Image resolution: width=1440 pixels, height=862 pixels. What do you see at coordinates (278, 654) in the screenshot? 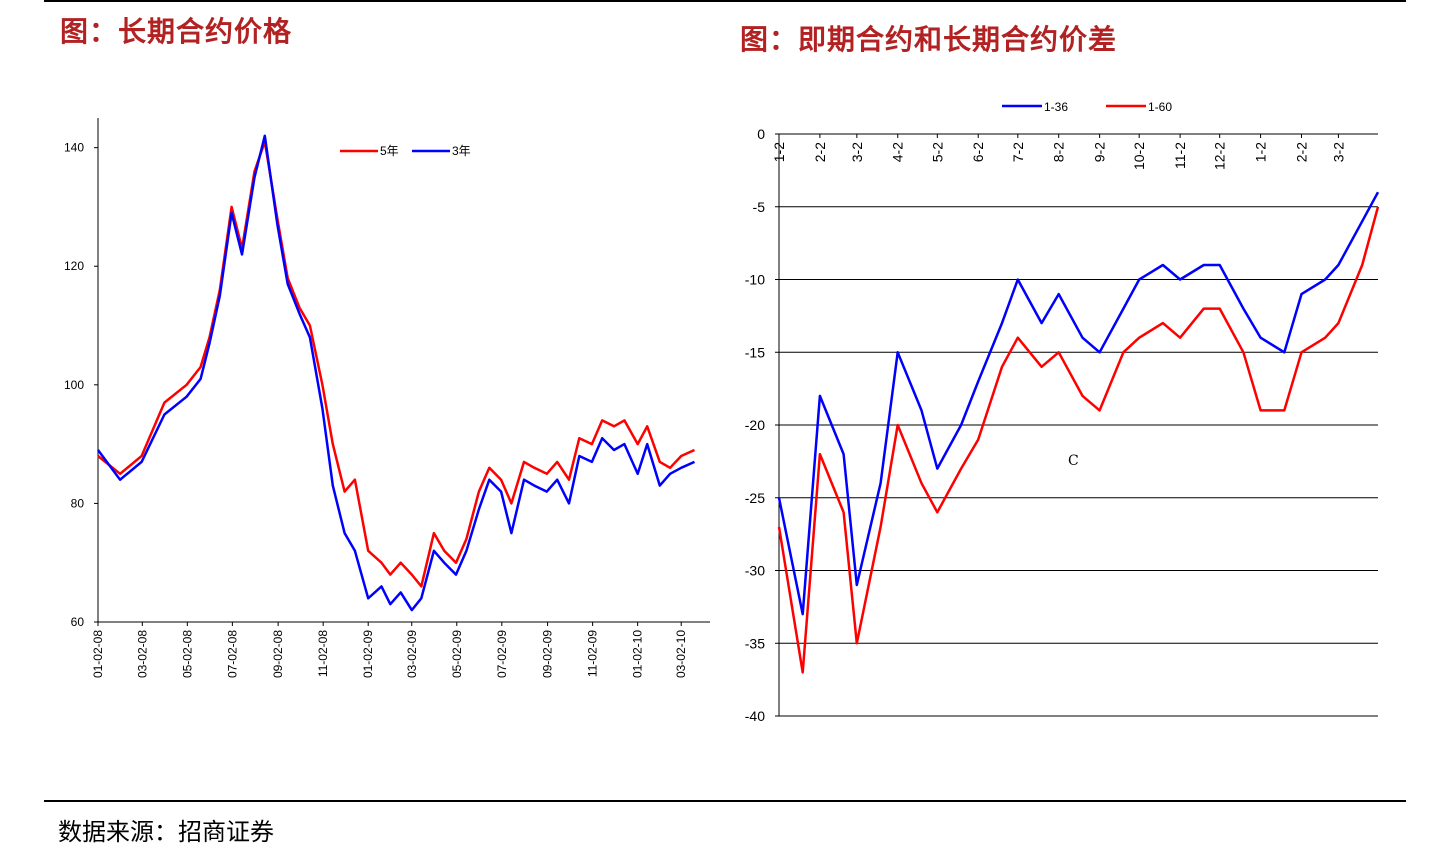
I see `x-tick-label: 09-02-08` at bounding box center [278, 654].